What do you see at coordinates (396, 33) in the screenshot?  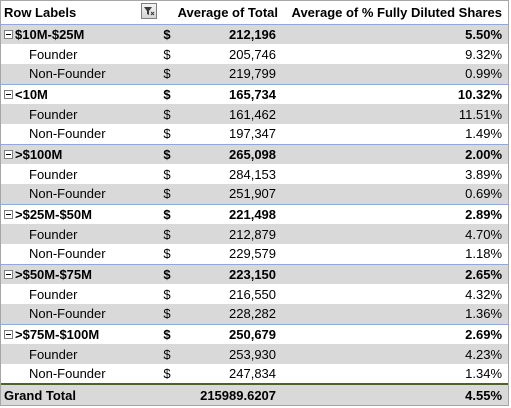 I see `group-average-pct: 5.50%` at bounding box center [396, 33].